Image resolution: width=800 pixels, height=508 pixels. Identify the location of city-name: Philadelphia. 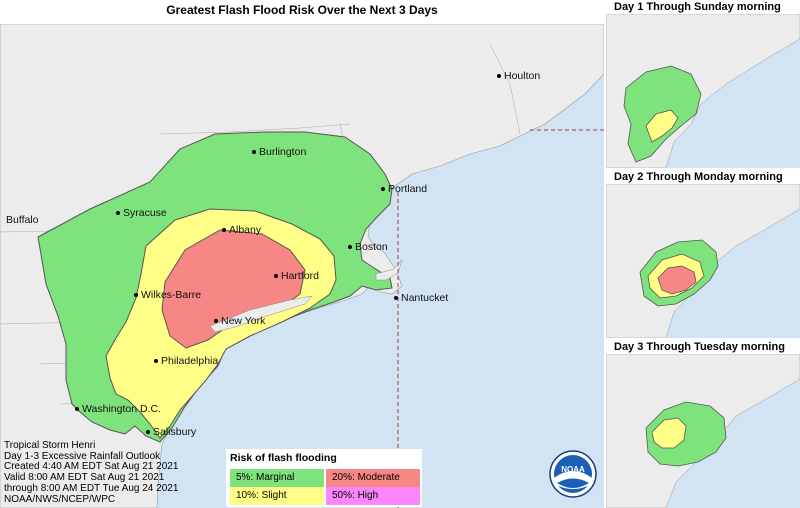
(190, 361).